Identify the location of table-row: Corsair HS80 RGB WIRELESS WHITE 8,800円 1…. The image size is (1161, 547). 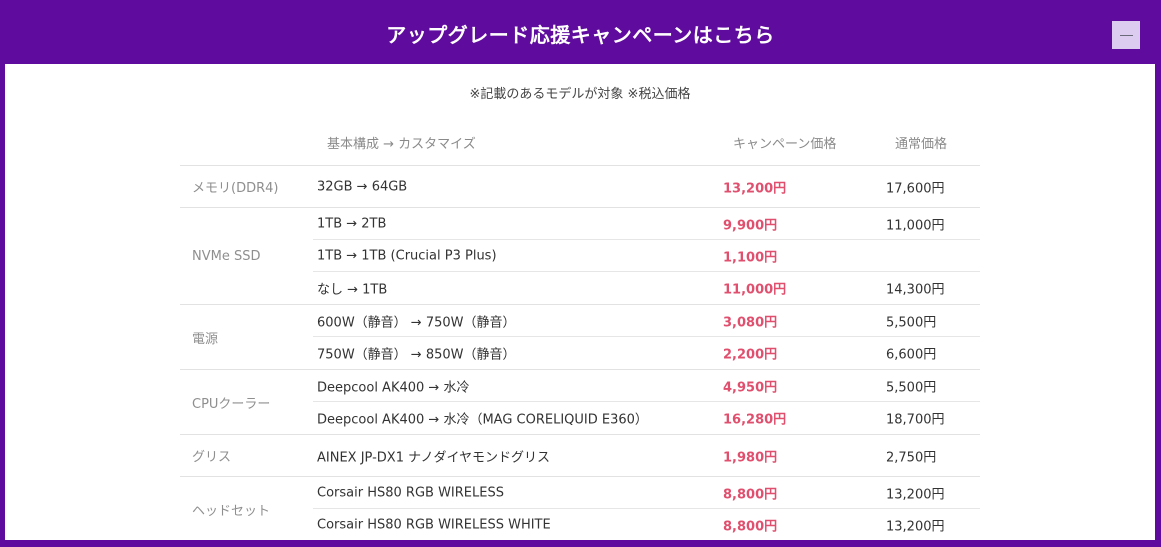
(646, 524).